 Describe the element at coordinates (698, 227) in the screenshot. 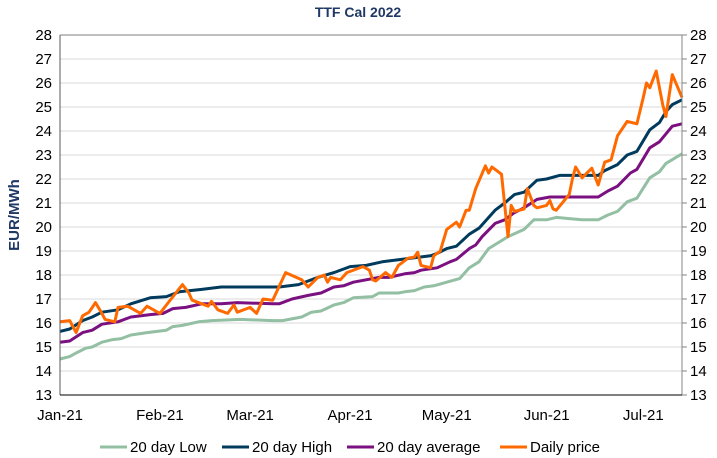

I see `y-tick-label-right: 20` at that location.